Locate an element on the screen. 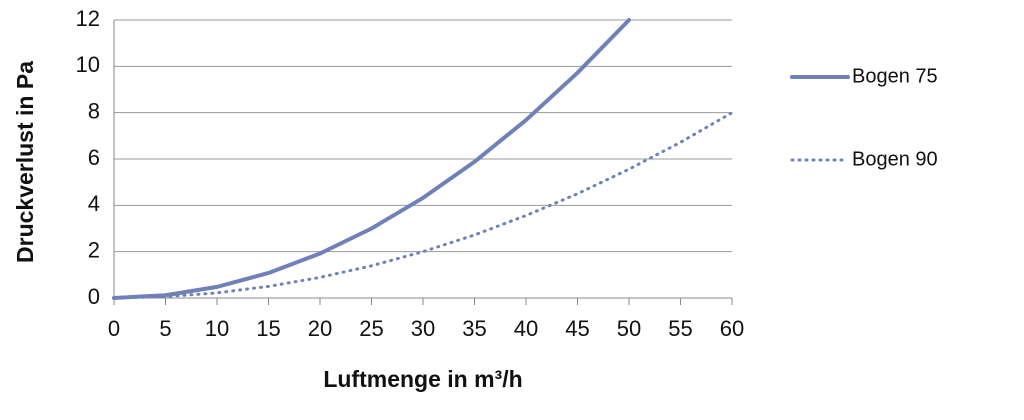 The width and height of the screenshot is (1024, 420). x-tick-label: 20 is located at coordinates (320, 328).